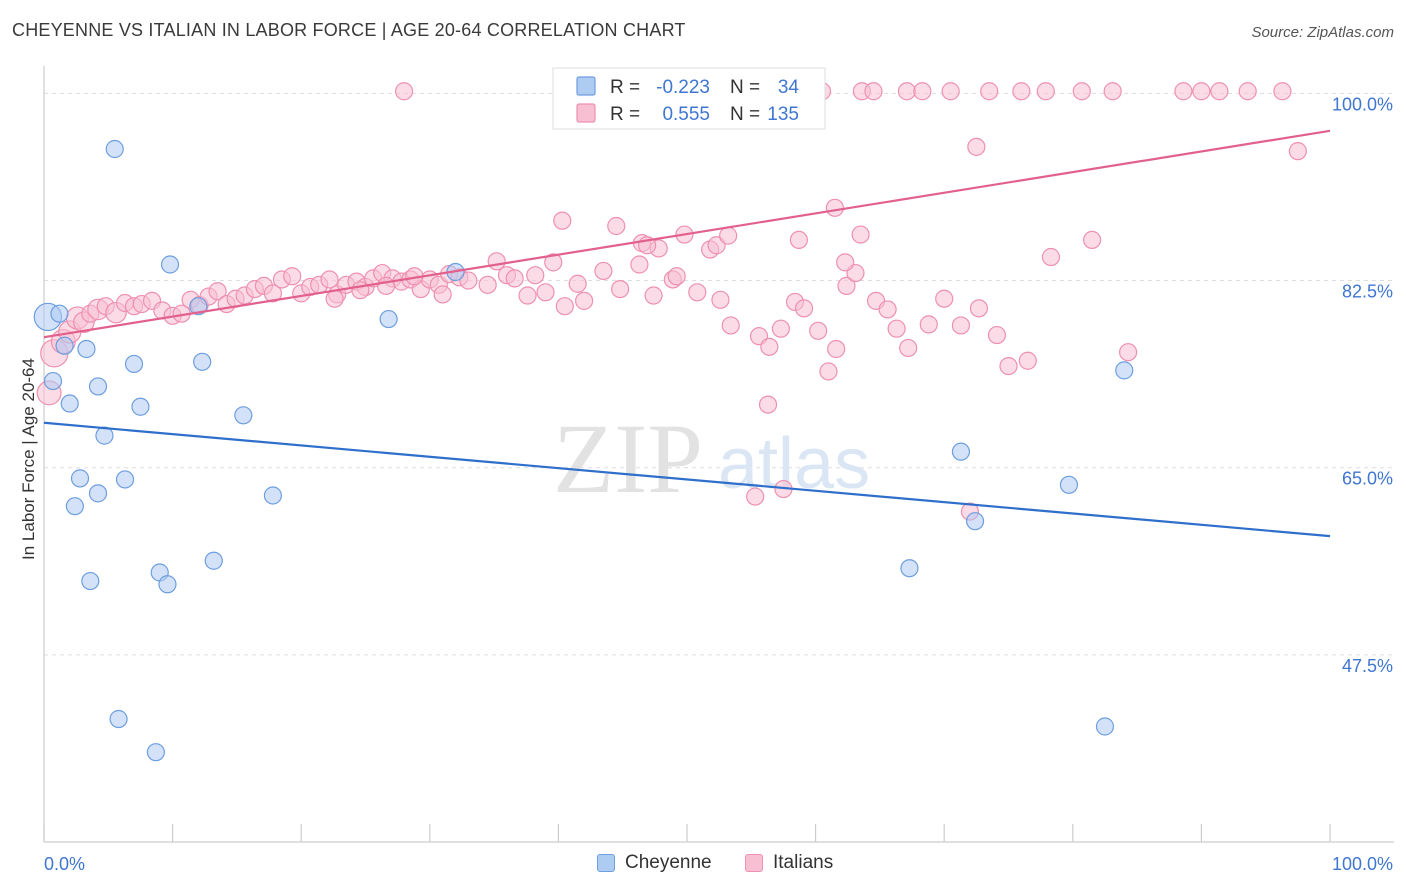 The width and height of the screenshot is (1406, 892). I want to click on x-tick-label: 0.0%, so click(64, 864).